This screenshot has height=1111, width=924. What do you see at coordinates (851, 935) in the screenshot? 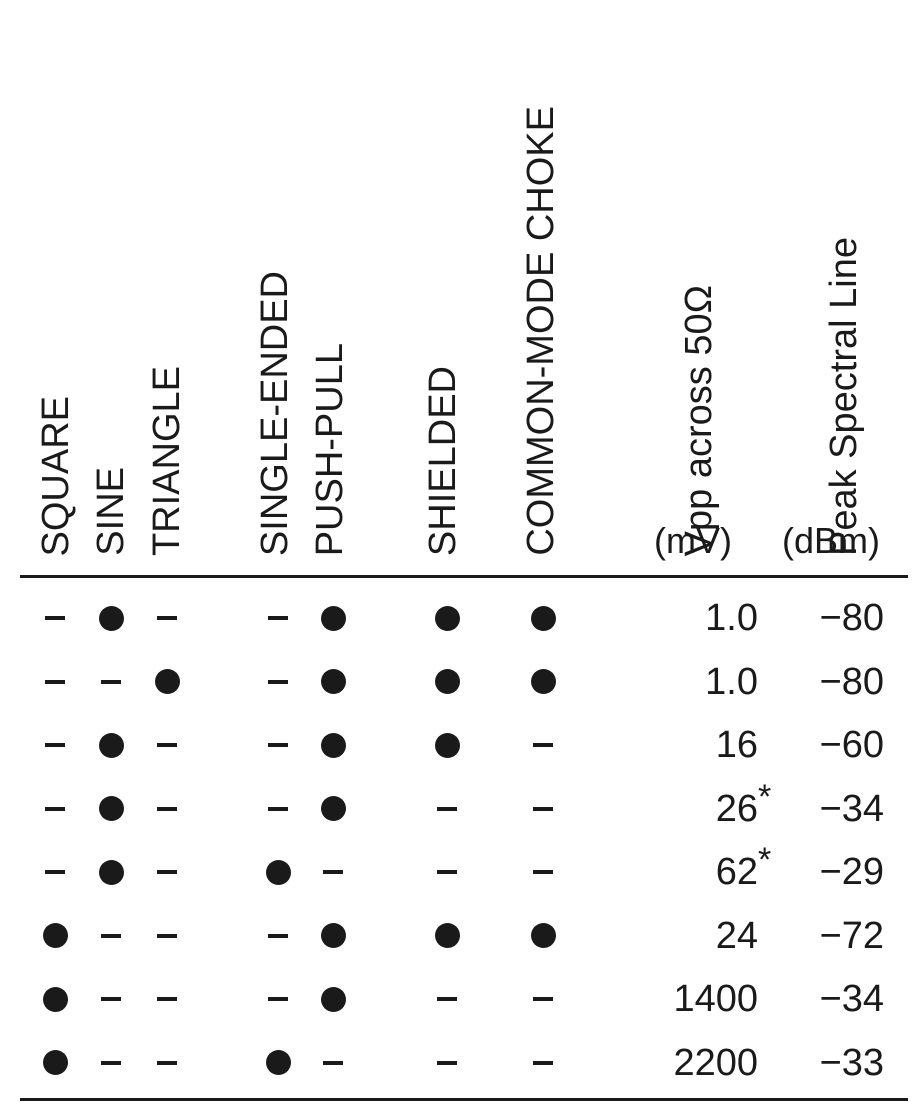
I see `peak-dbm-value: −72` at bounding box center [851, 935].